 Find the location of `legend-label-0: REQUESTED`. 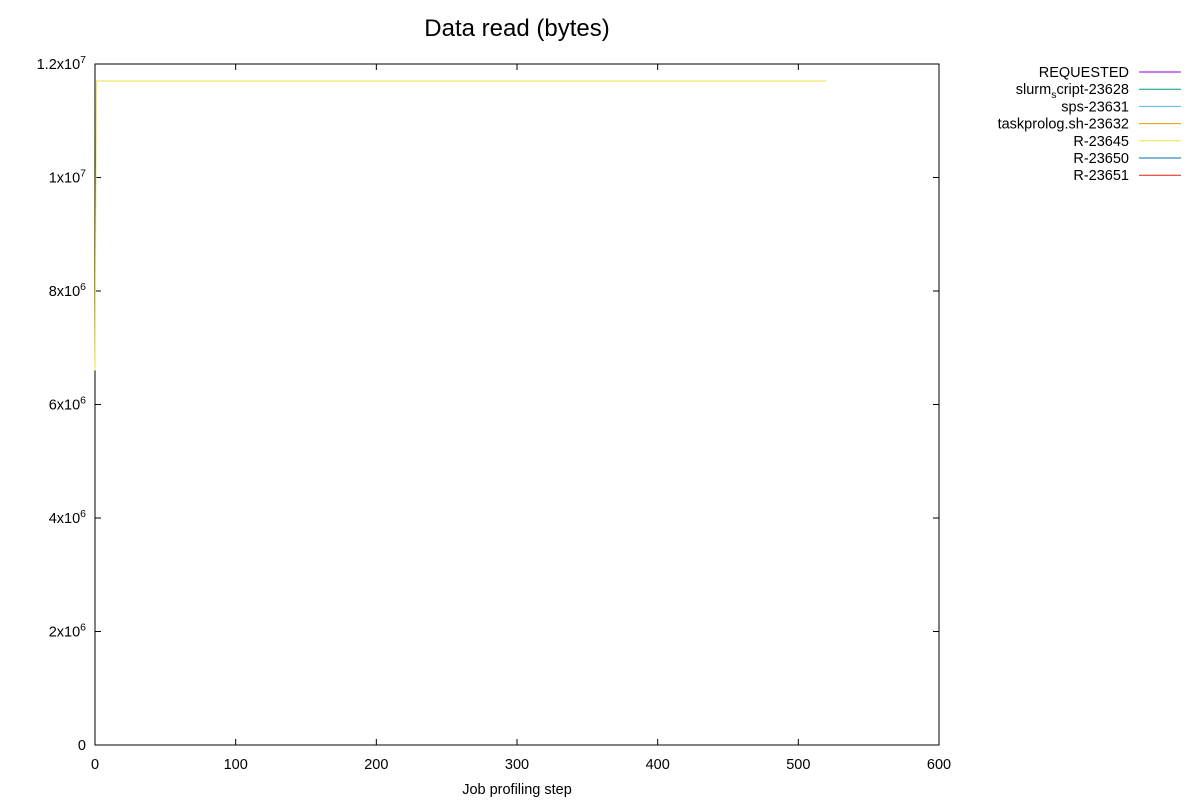

legend-label-0: REQUESTED is located at coordinates (1084, 73).